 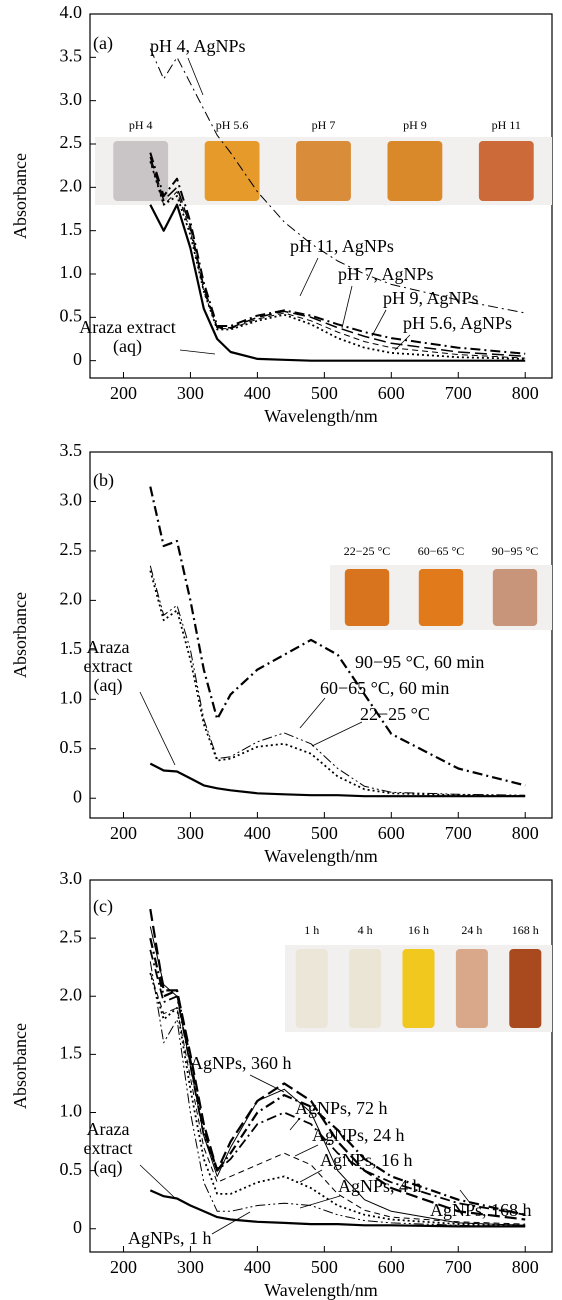 I want to click on y-tick-label: 3.0, so click(x=71, y=500).